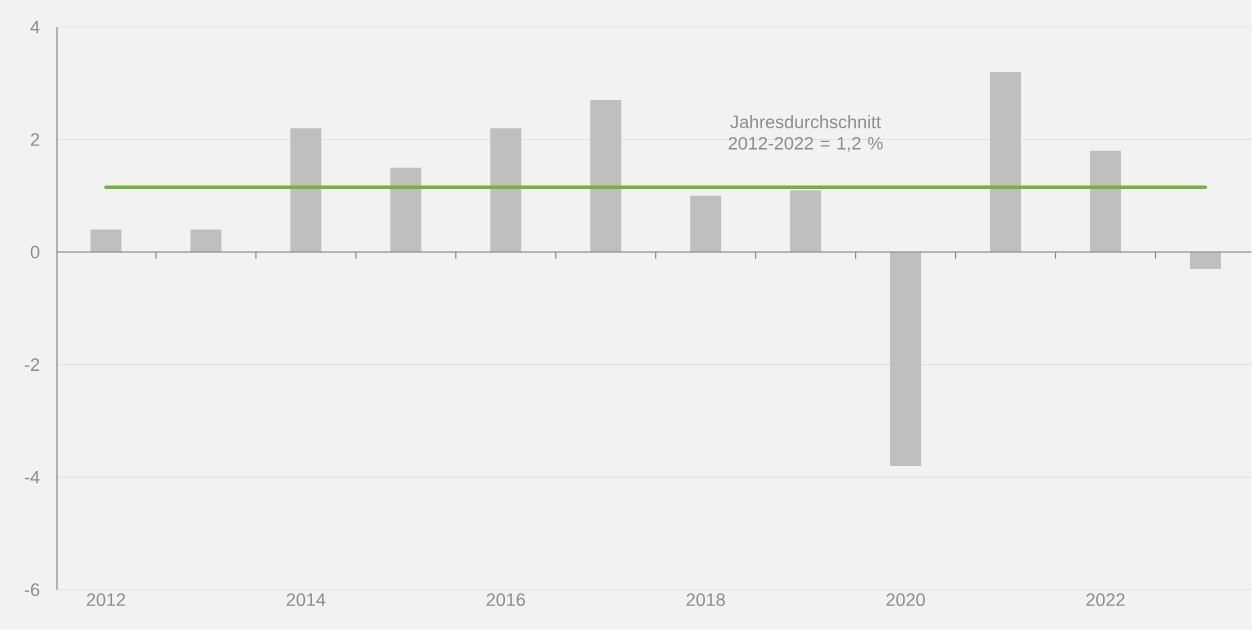 The image size is (1252, 630). I want to click on x-tick-label: 2012, so click(106, 600).